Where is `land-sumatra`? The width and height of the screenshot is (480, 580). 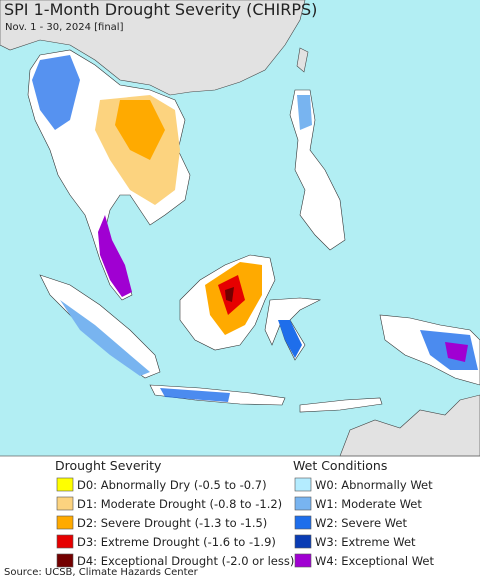 land-sumatra is located at coordinates (100, 326).